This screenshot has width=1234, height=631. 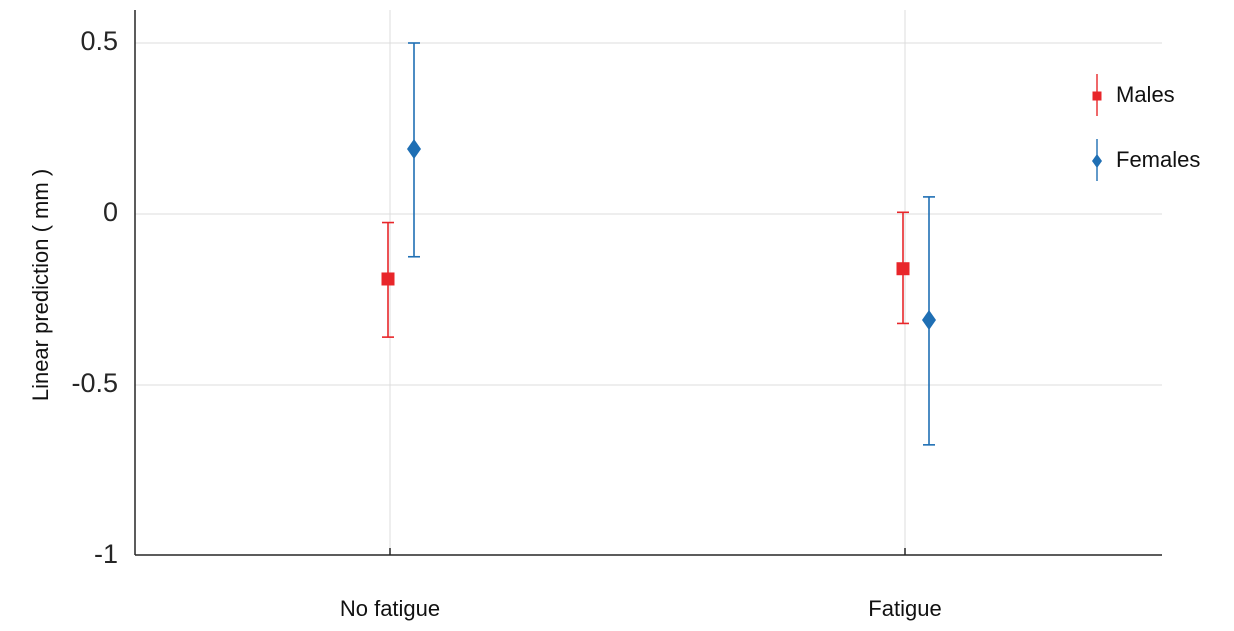 I want to click on x-category-label: Fatigue, so click(x=904, y=608).